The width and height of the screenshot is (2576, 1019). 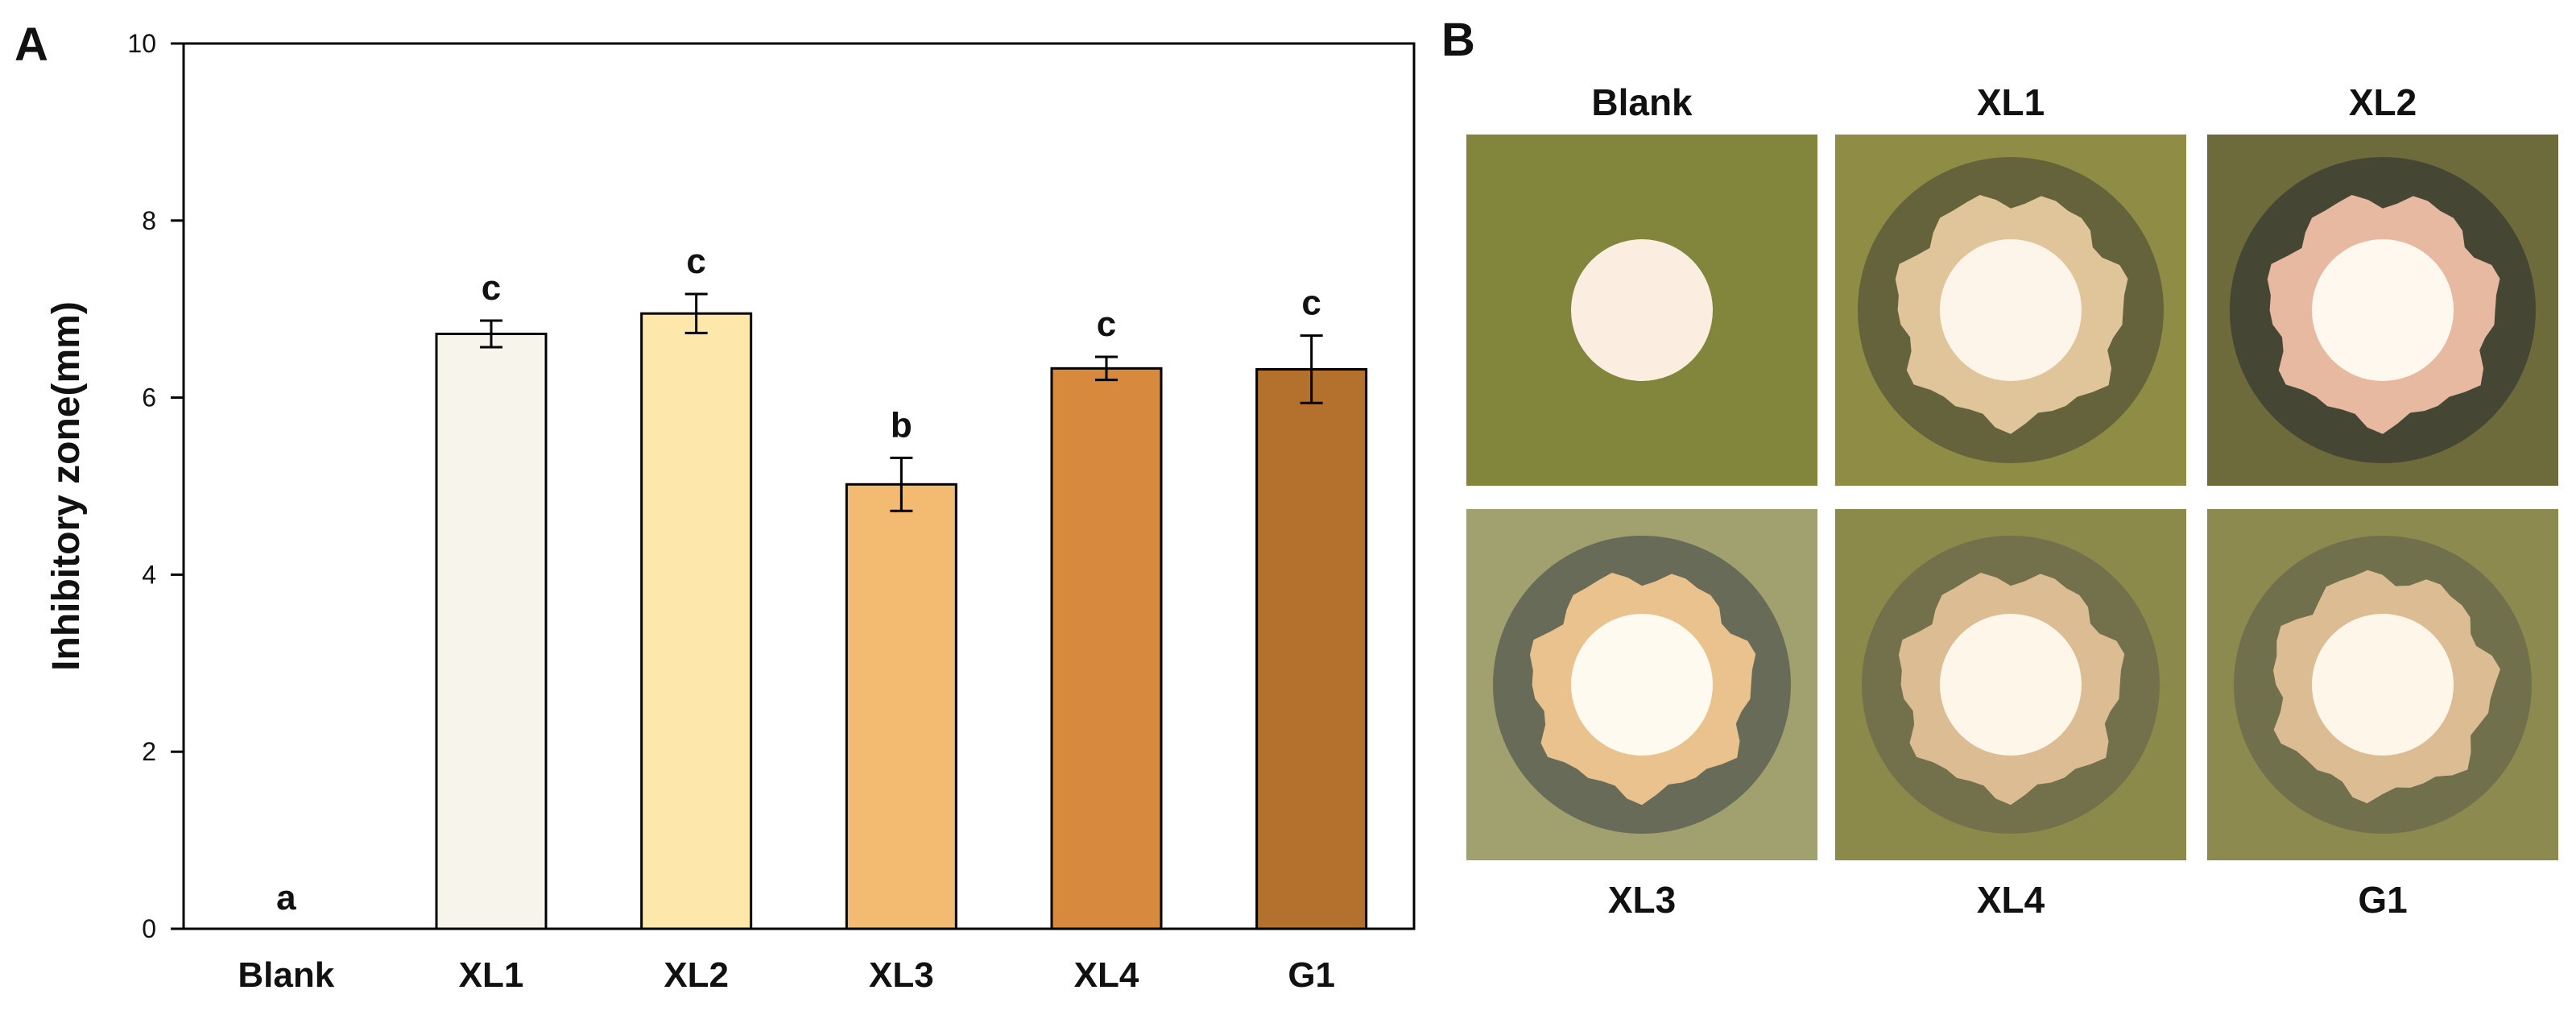 I want to click on y-tick-label: 0, so click(x=149, y=929).